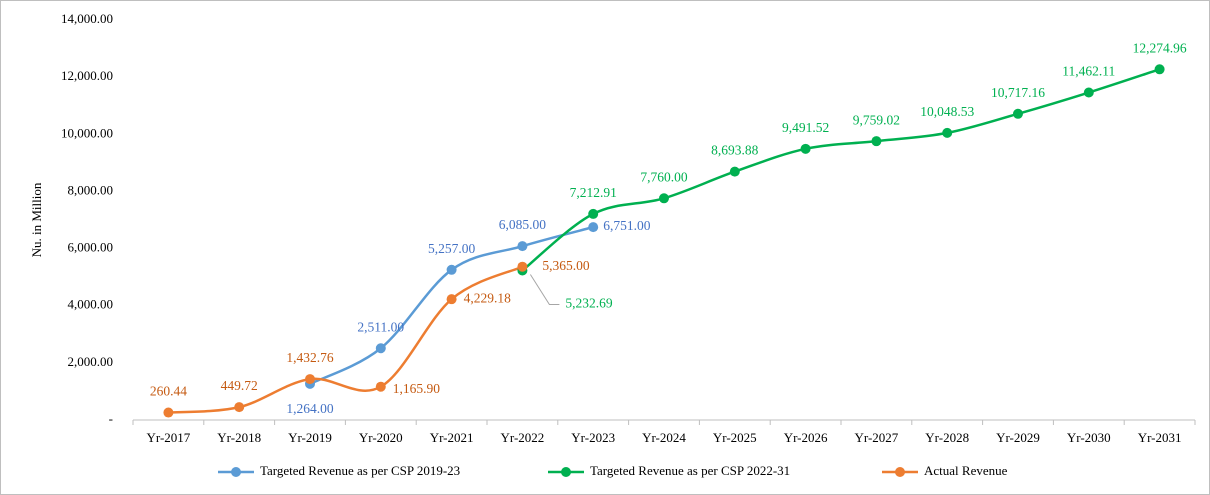 This screenshot has width=1210, height=495. I want to click on data-label: 7,212.91, so click(593, 192).